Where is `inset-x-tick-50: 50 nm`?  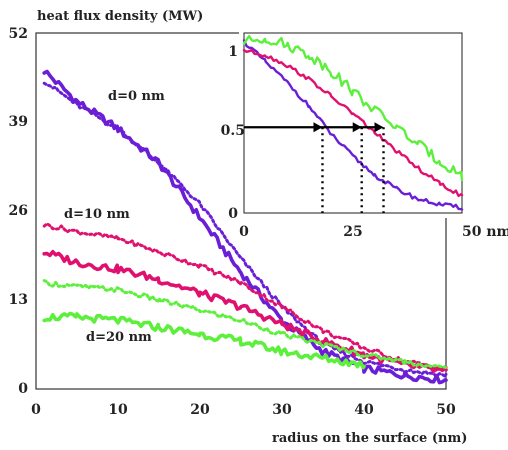 inset-x-tick-50: 50 nm is located at coordinates (485, 232).